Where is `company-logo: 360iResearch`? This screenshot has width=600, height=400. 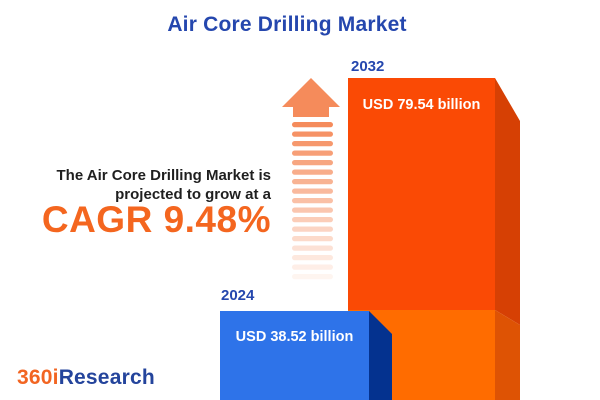
company-logo: 360iResearch is located at coordinates (86, 378).